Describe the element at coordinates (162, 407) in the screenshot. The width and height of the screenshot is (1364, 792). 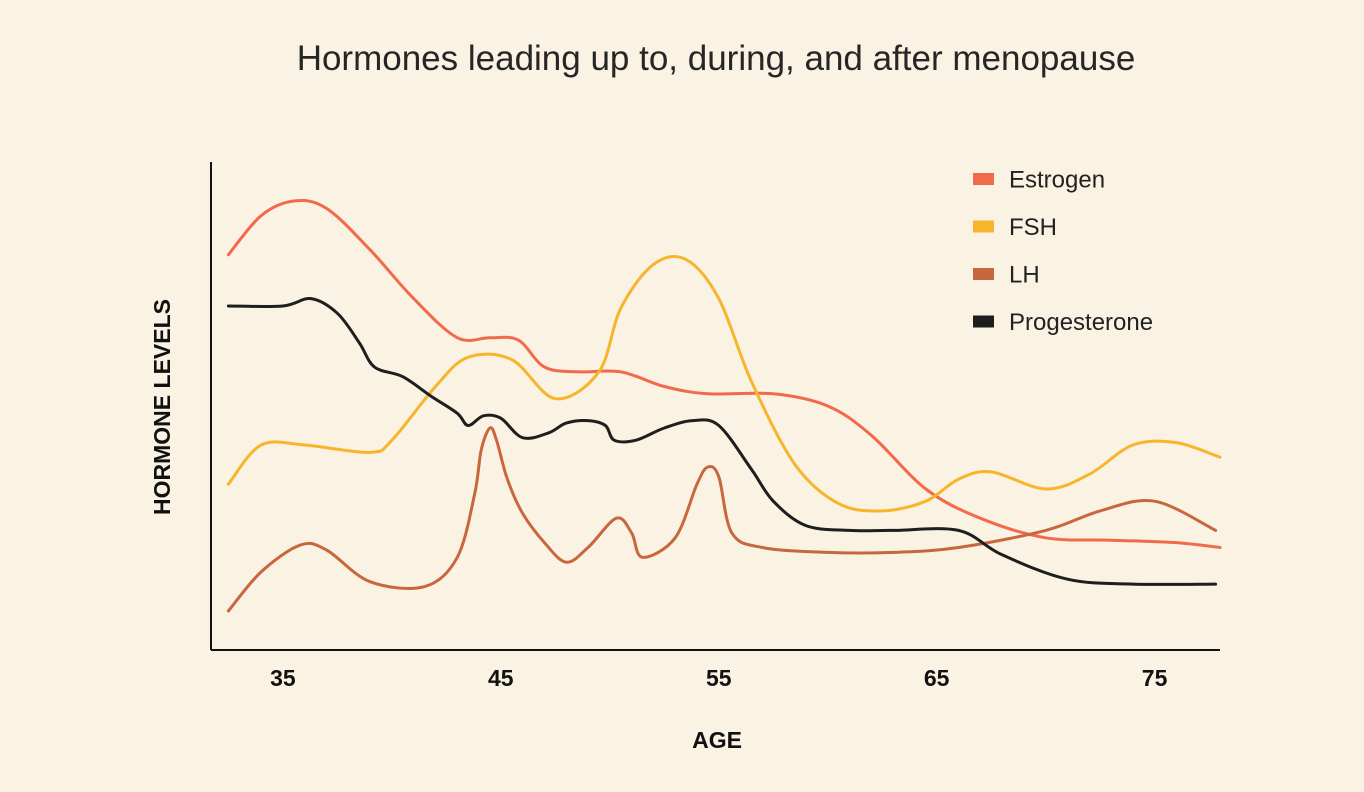
I see `y-axis-label: HORMONE LEVELS` at that location.